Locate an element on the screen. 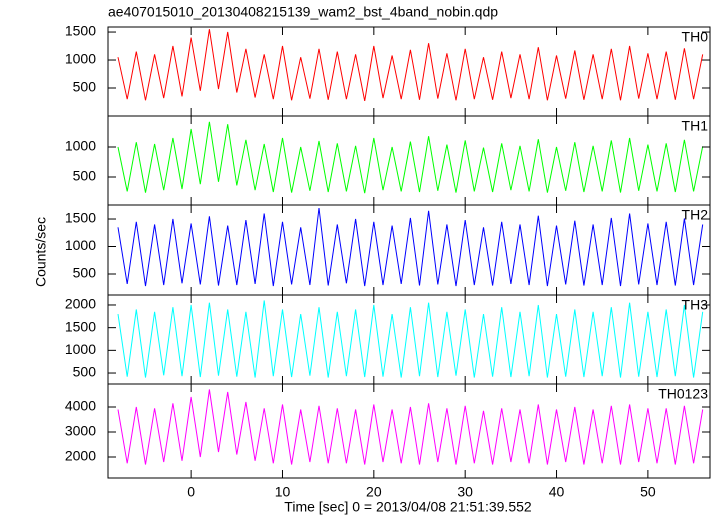 This screenshot has width=717, height=516. x-tick-label: 40 is located at coordinates (557, 492).